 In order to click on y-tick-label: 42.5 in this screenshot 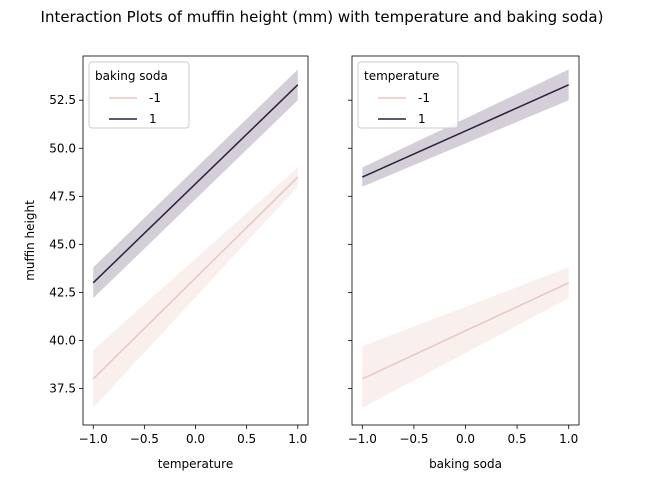, I will do `click(62, 292)`.